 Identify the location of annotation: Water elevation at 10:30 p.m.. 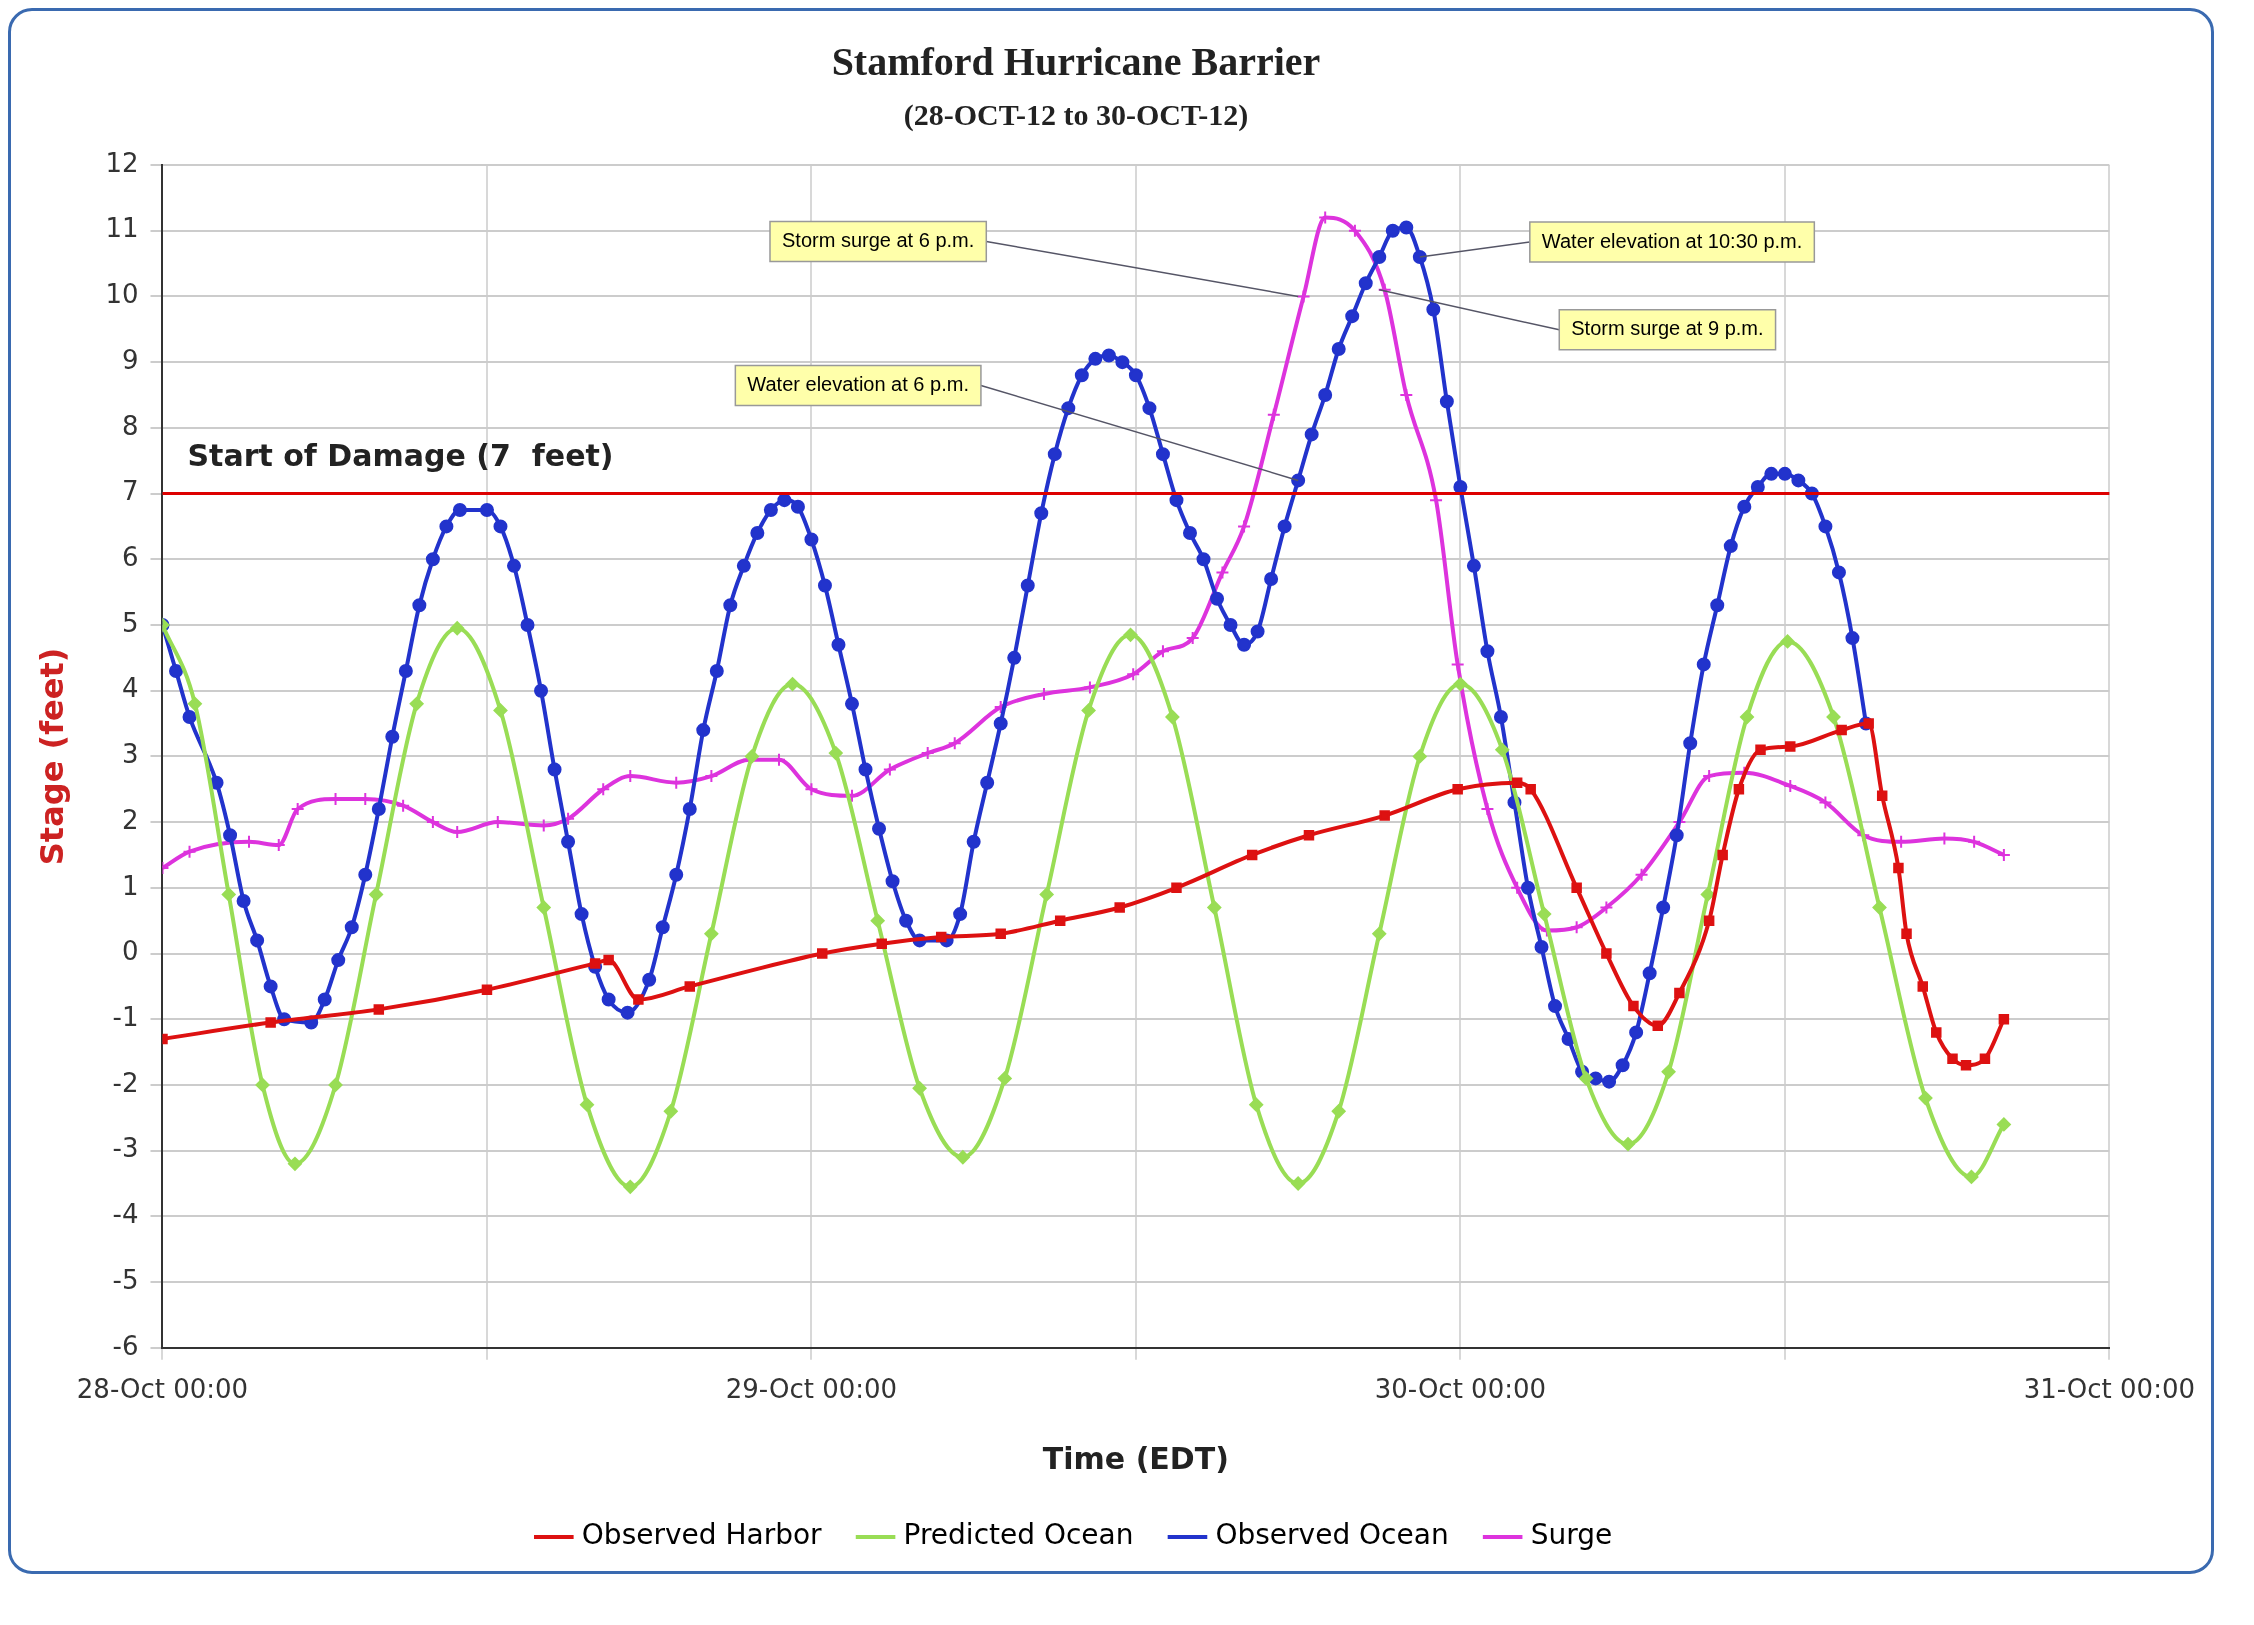
(1672, 240).